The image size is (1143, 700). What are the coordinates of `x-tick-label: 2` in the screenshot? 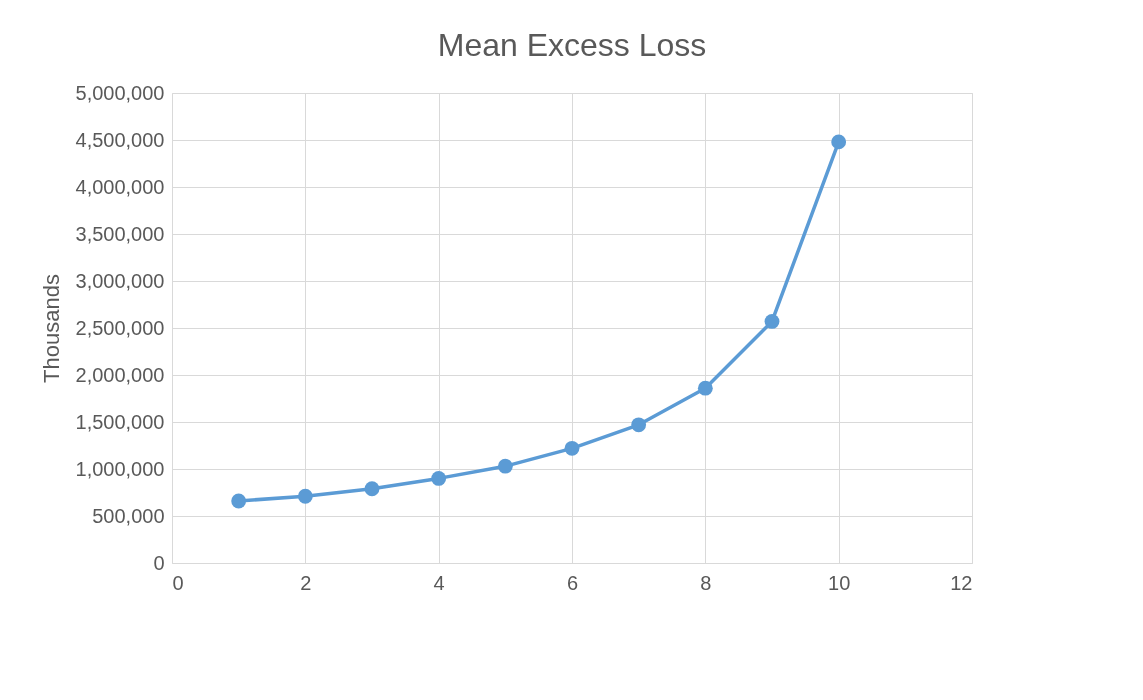 It's located at (306, 582).